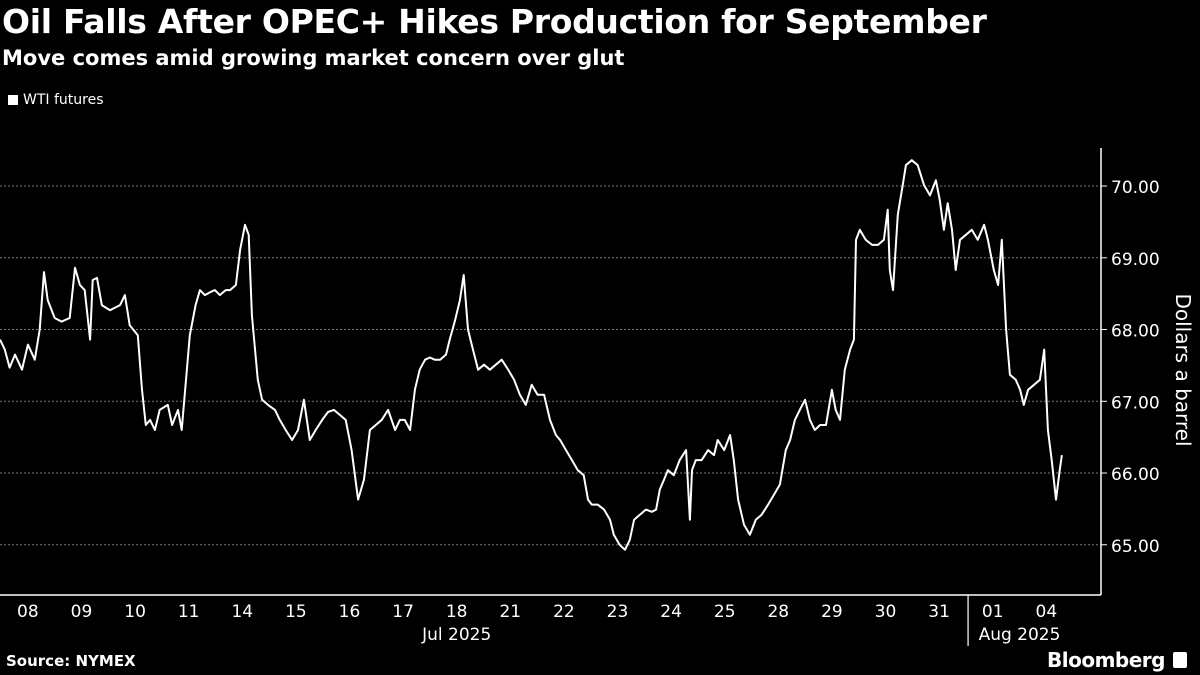 The image size is (1200, 675). Describe the element at coordinates (456, 635) in the screenshot. I see `month-label: Jul 2025` at that location.